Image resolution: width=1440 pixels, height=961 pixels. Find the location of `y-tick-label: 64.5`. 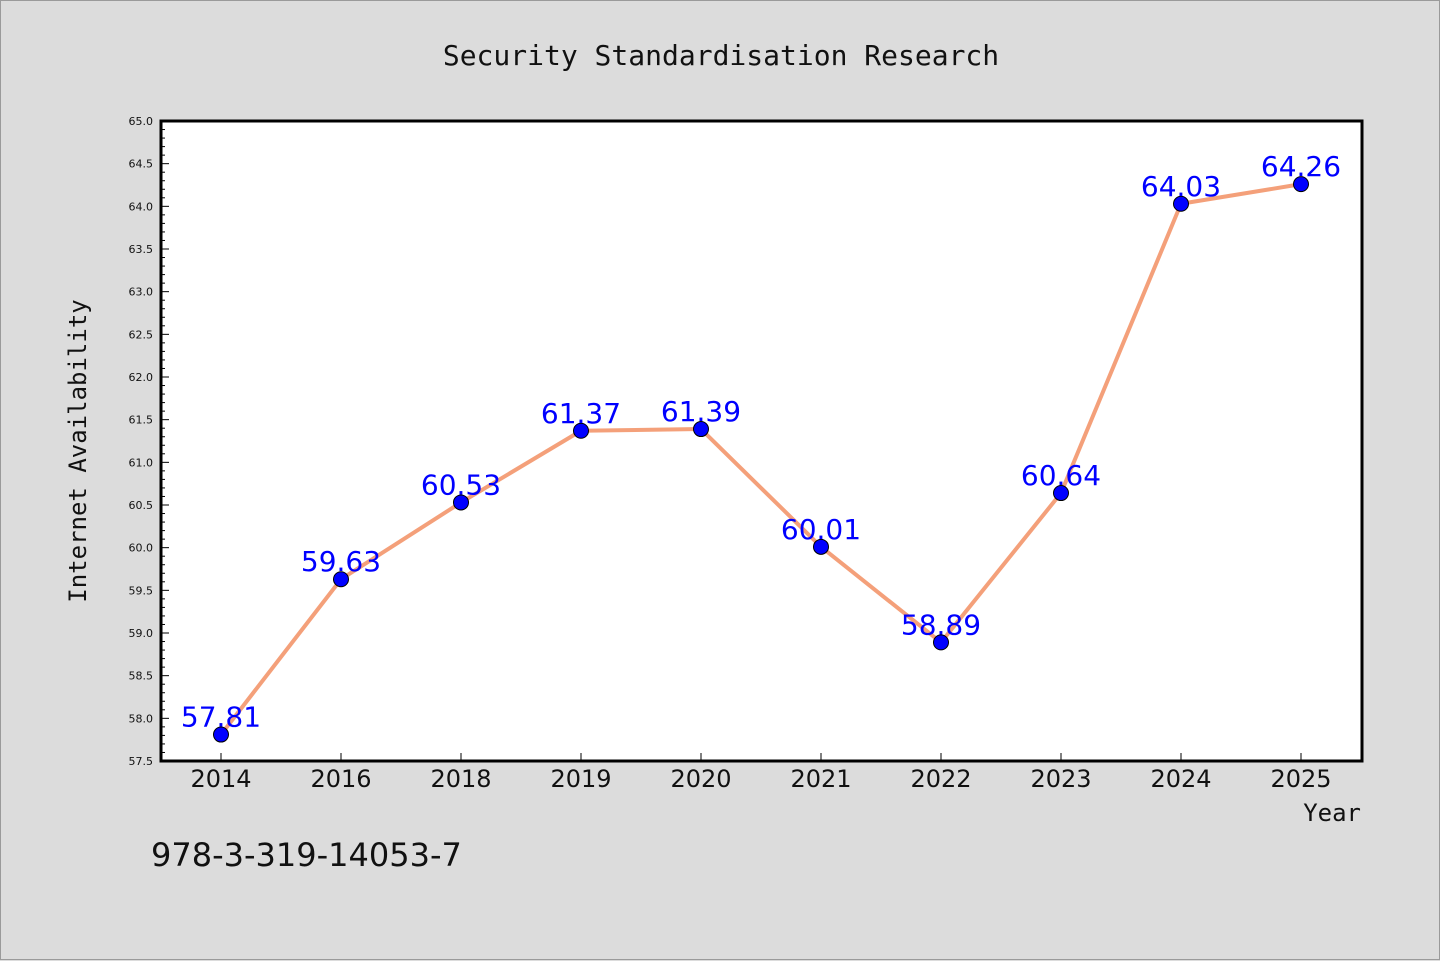

y-tick-label: 64.5 is located at coordinates (141, 164).